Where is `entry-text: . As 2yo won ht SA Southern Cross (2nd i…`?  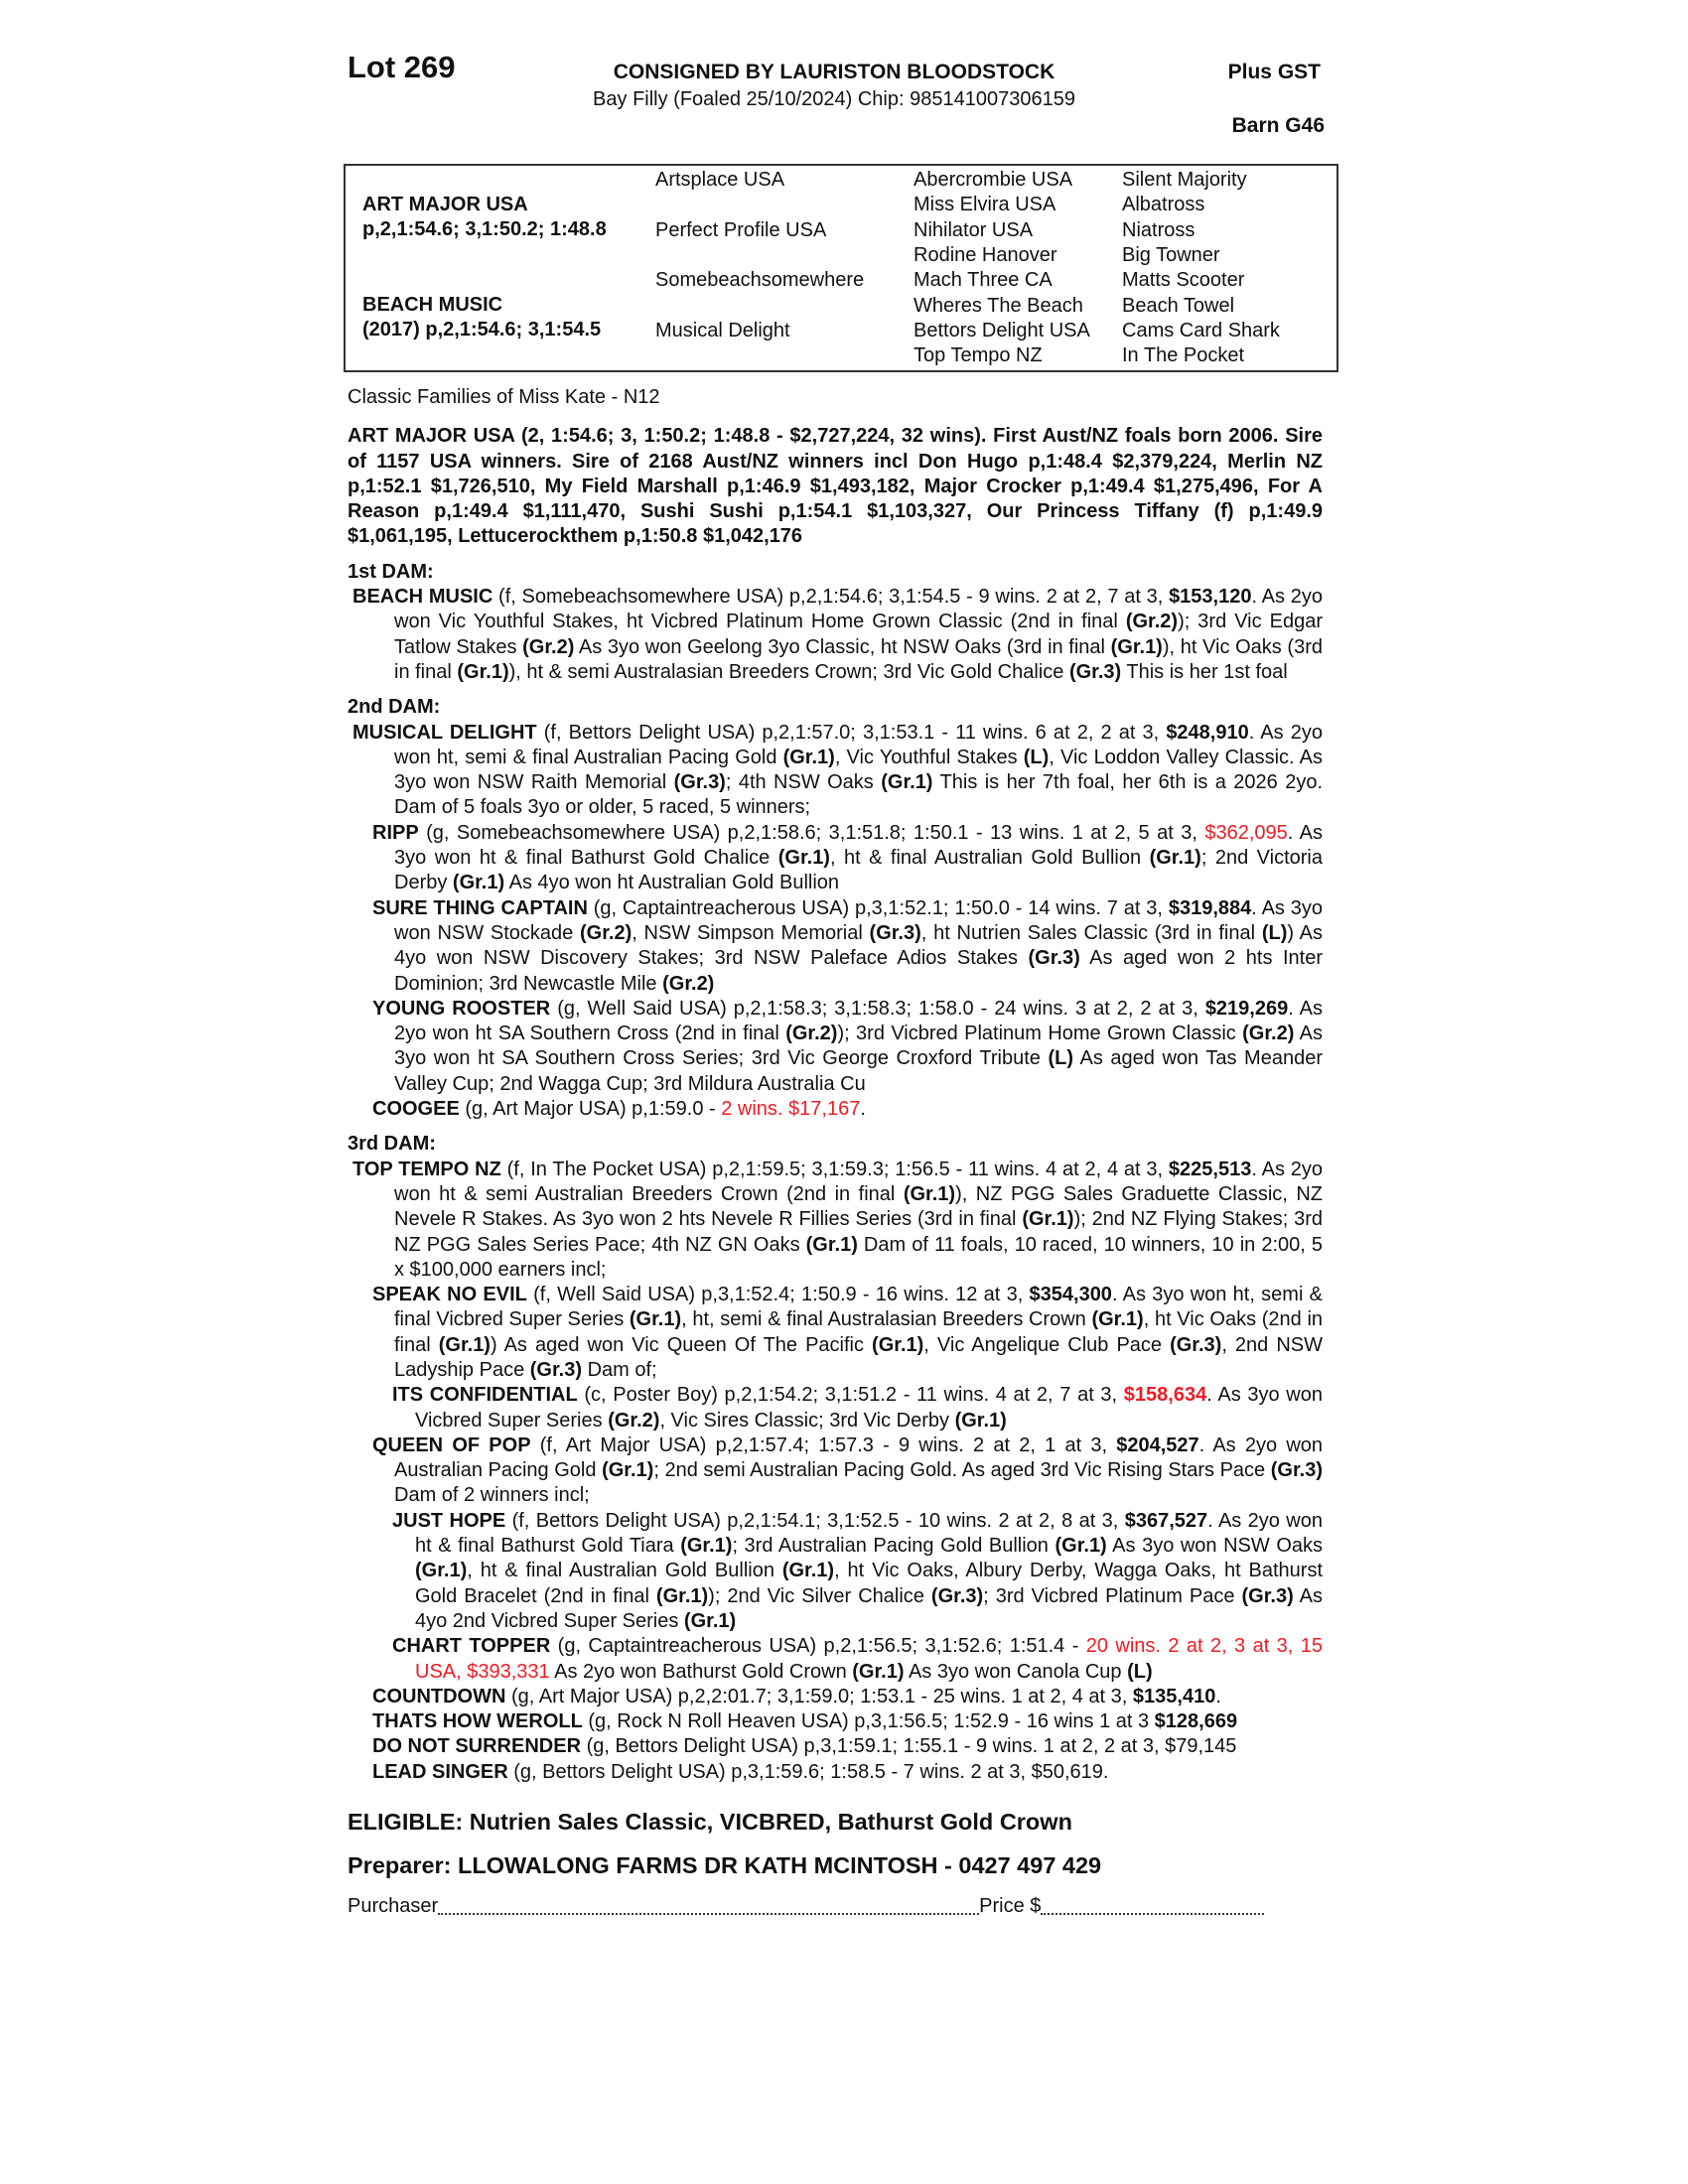 entry-text: . As 2yo won ht SA Southern Cross (2nd i… is located at coordinates (858, 1021).